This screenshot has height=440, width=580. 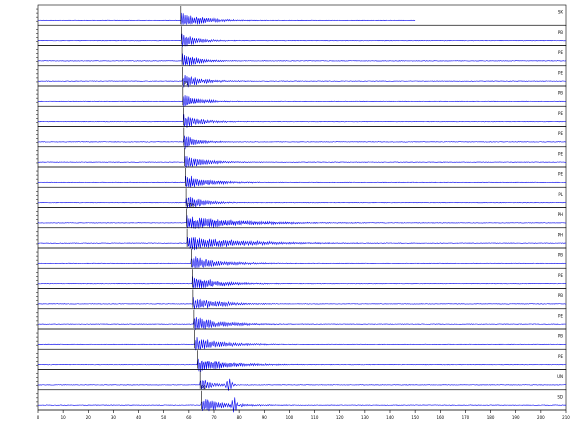 I want to click on pick-label: P1b, so click(x=191, y=205).